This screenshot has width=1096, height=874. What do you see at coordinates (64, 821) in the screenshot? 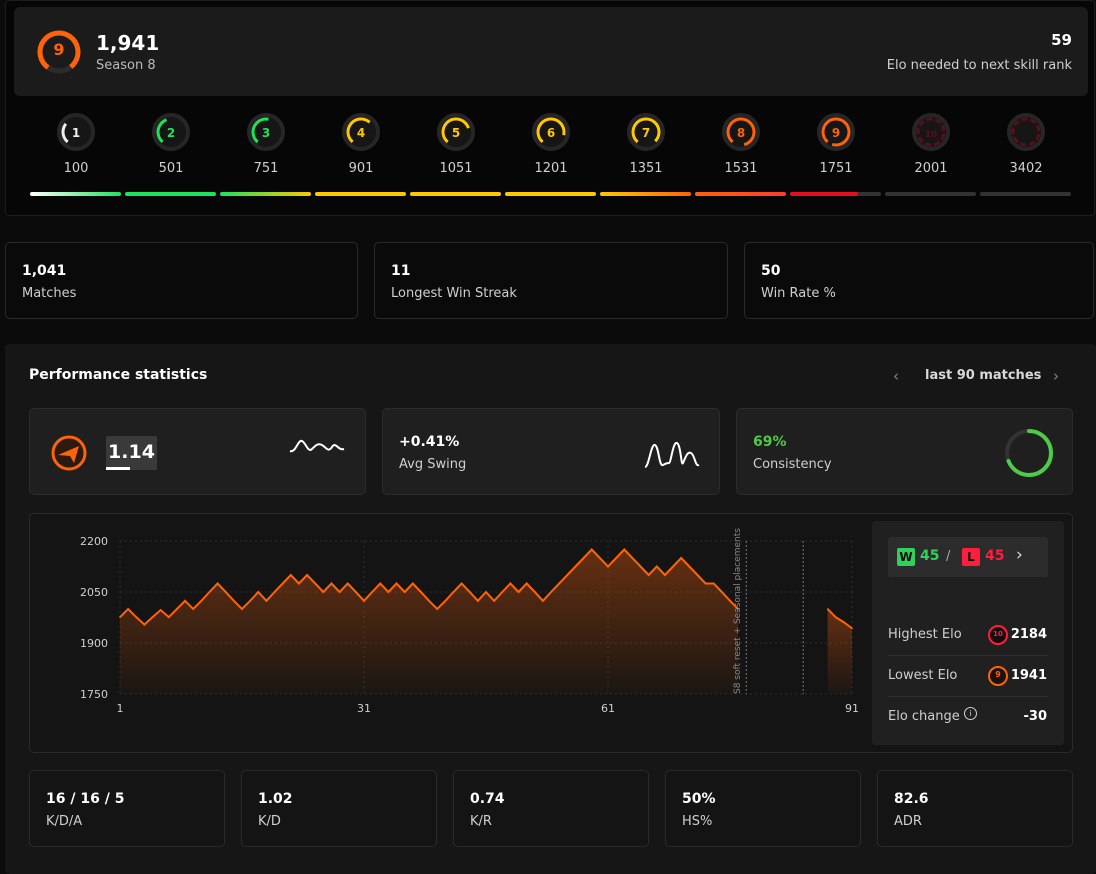
I see `kda-label: K/D/A` at bounding box center [64, 821].